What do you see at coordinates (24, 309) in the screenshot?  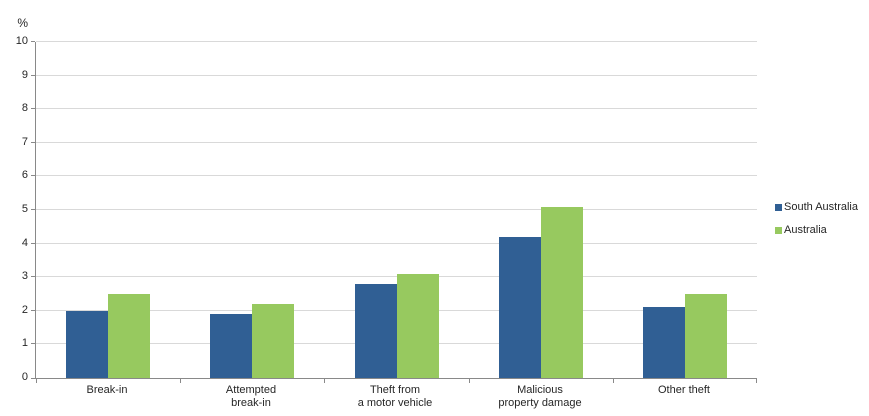 I see `y-axis-tick-label: 2` at bounding box center [24, 309].